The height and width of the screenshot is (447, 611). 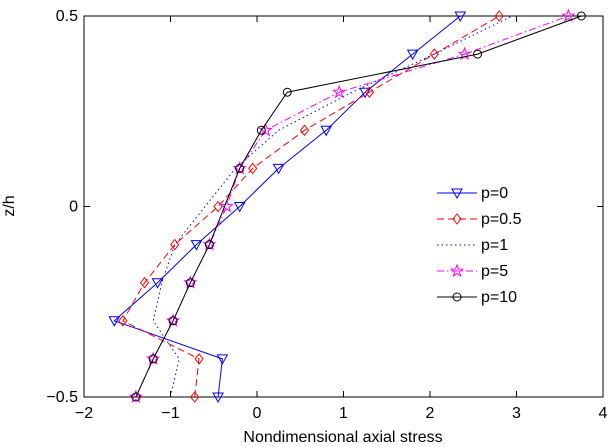 I want to click on legend-item: p=10, so click(x=477, y=297).